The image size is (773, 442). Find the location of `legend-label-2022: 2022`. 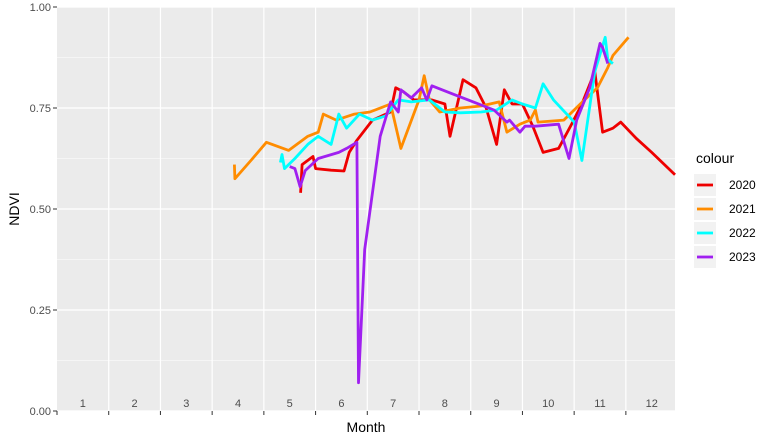

legend-label-2022: 2022 is located at coordinates (742, 233).